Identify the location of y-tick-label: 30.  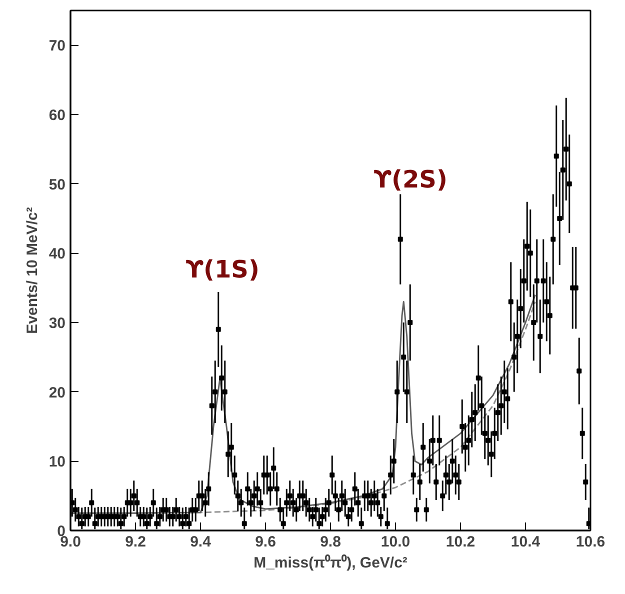
(57, 323).